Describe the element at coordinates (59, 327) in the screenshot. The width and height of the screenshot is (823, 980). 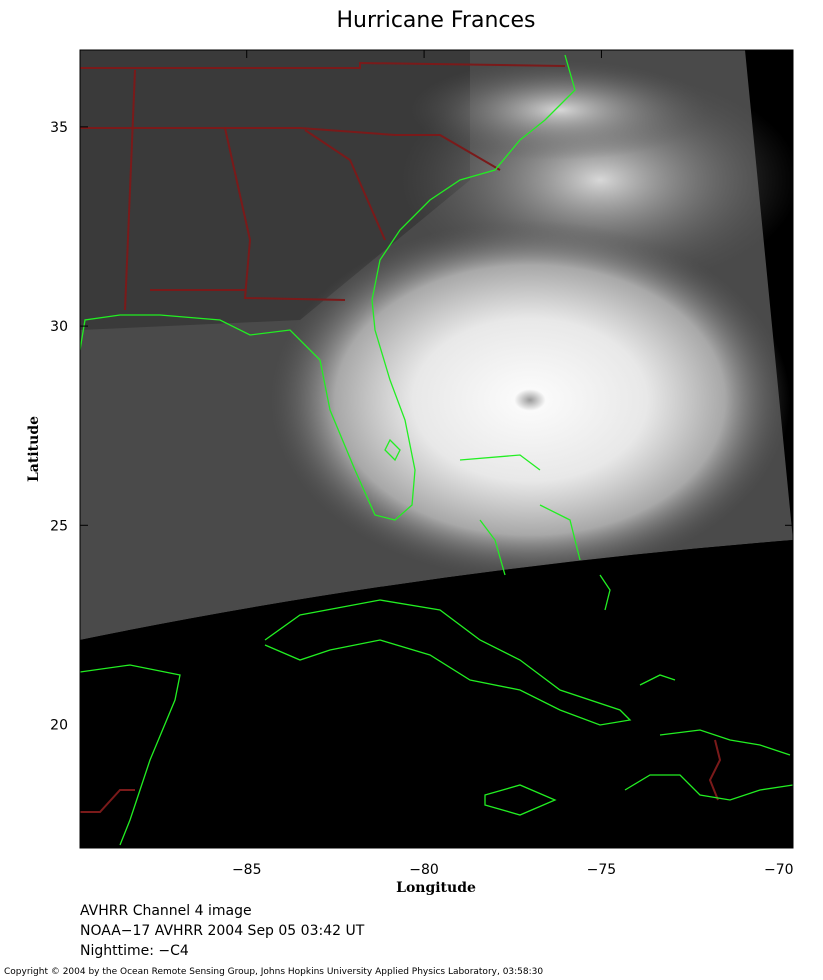
I see `y-tick-label: 30` at that location.